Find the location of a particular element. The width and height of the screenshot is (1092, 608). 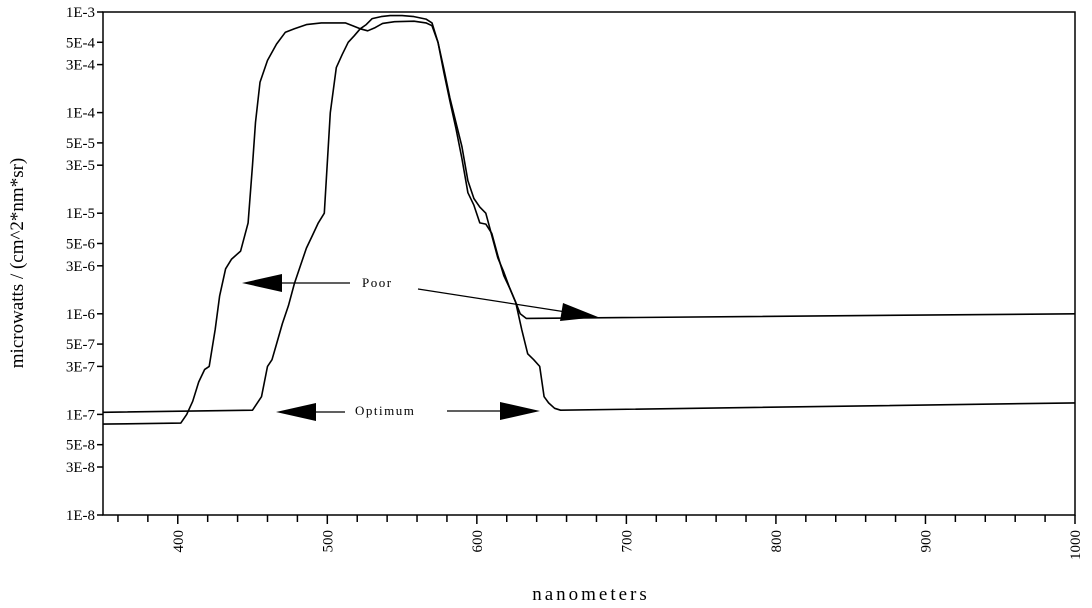

x-tick-label-2: 600 is located at coordinates (478, 541).